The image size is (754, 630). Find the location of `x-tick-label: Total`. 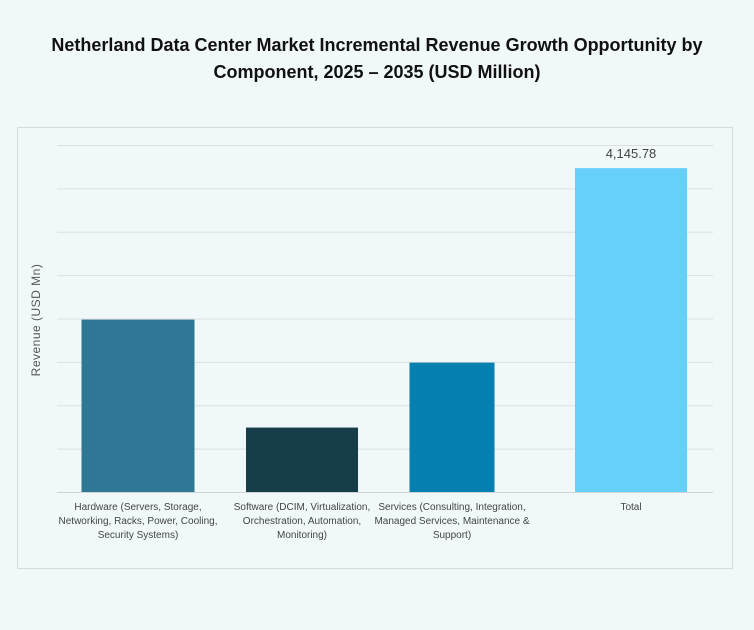

x-tick-label: Total is located at coordinates (631, 507).